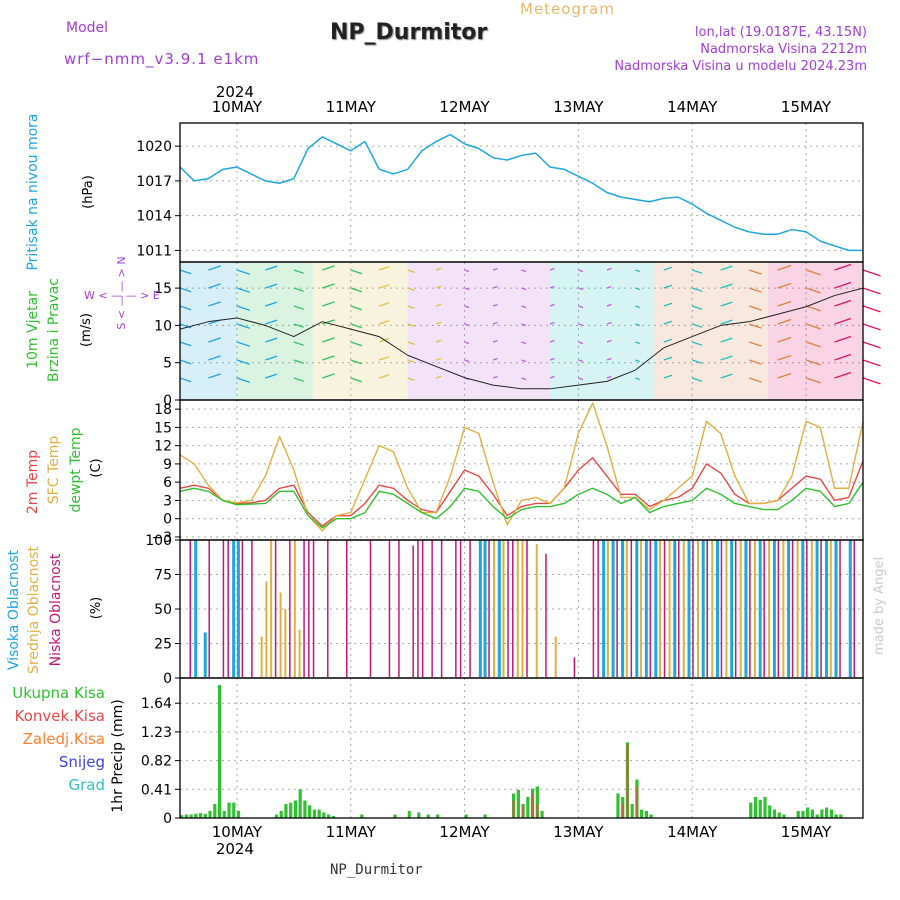 This screenshot has width=900, height=900. What do you see at coordinates (521, 467) in the screenshot?
I see `temp-sfc-line` at bounding box center [521, 467].